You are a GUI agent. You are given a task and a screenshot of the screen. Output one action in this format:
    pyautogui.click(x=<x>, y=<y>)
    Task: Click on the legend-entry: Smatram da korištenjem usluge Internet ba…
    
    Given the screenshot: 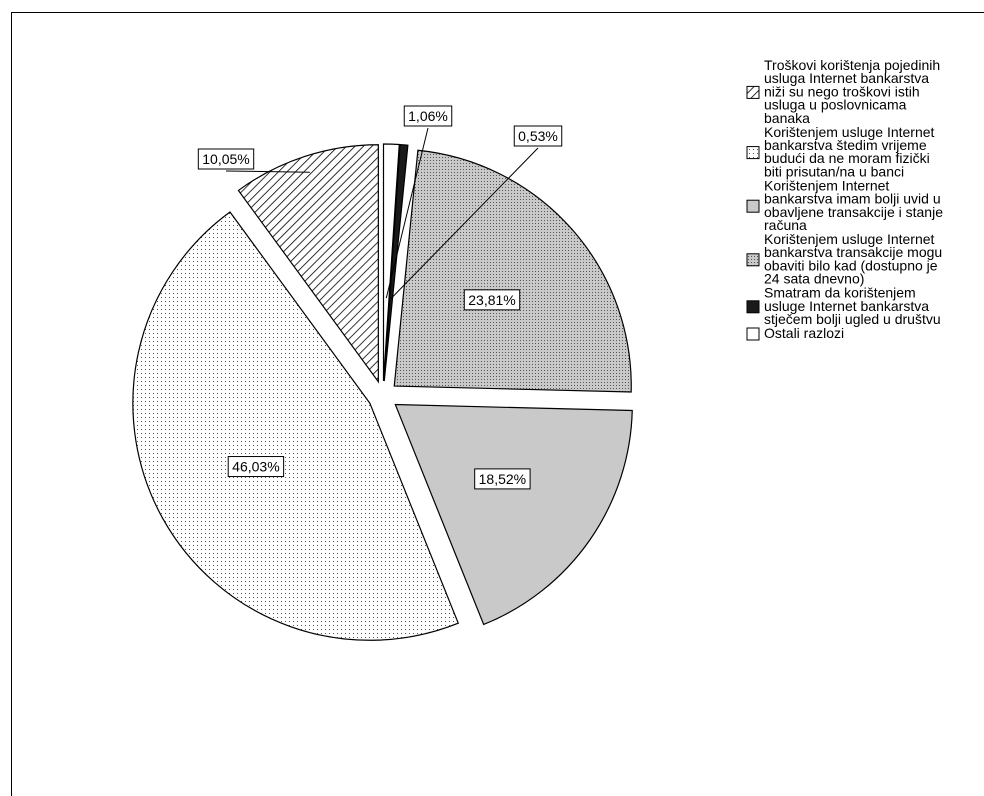 What is the action you would take?
    pyautogui.click(x=852, y=306)
    